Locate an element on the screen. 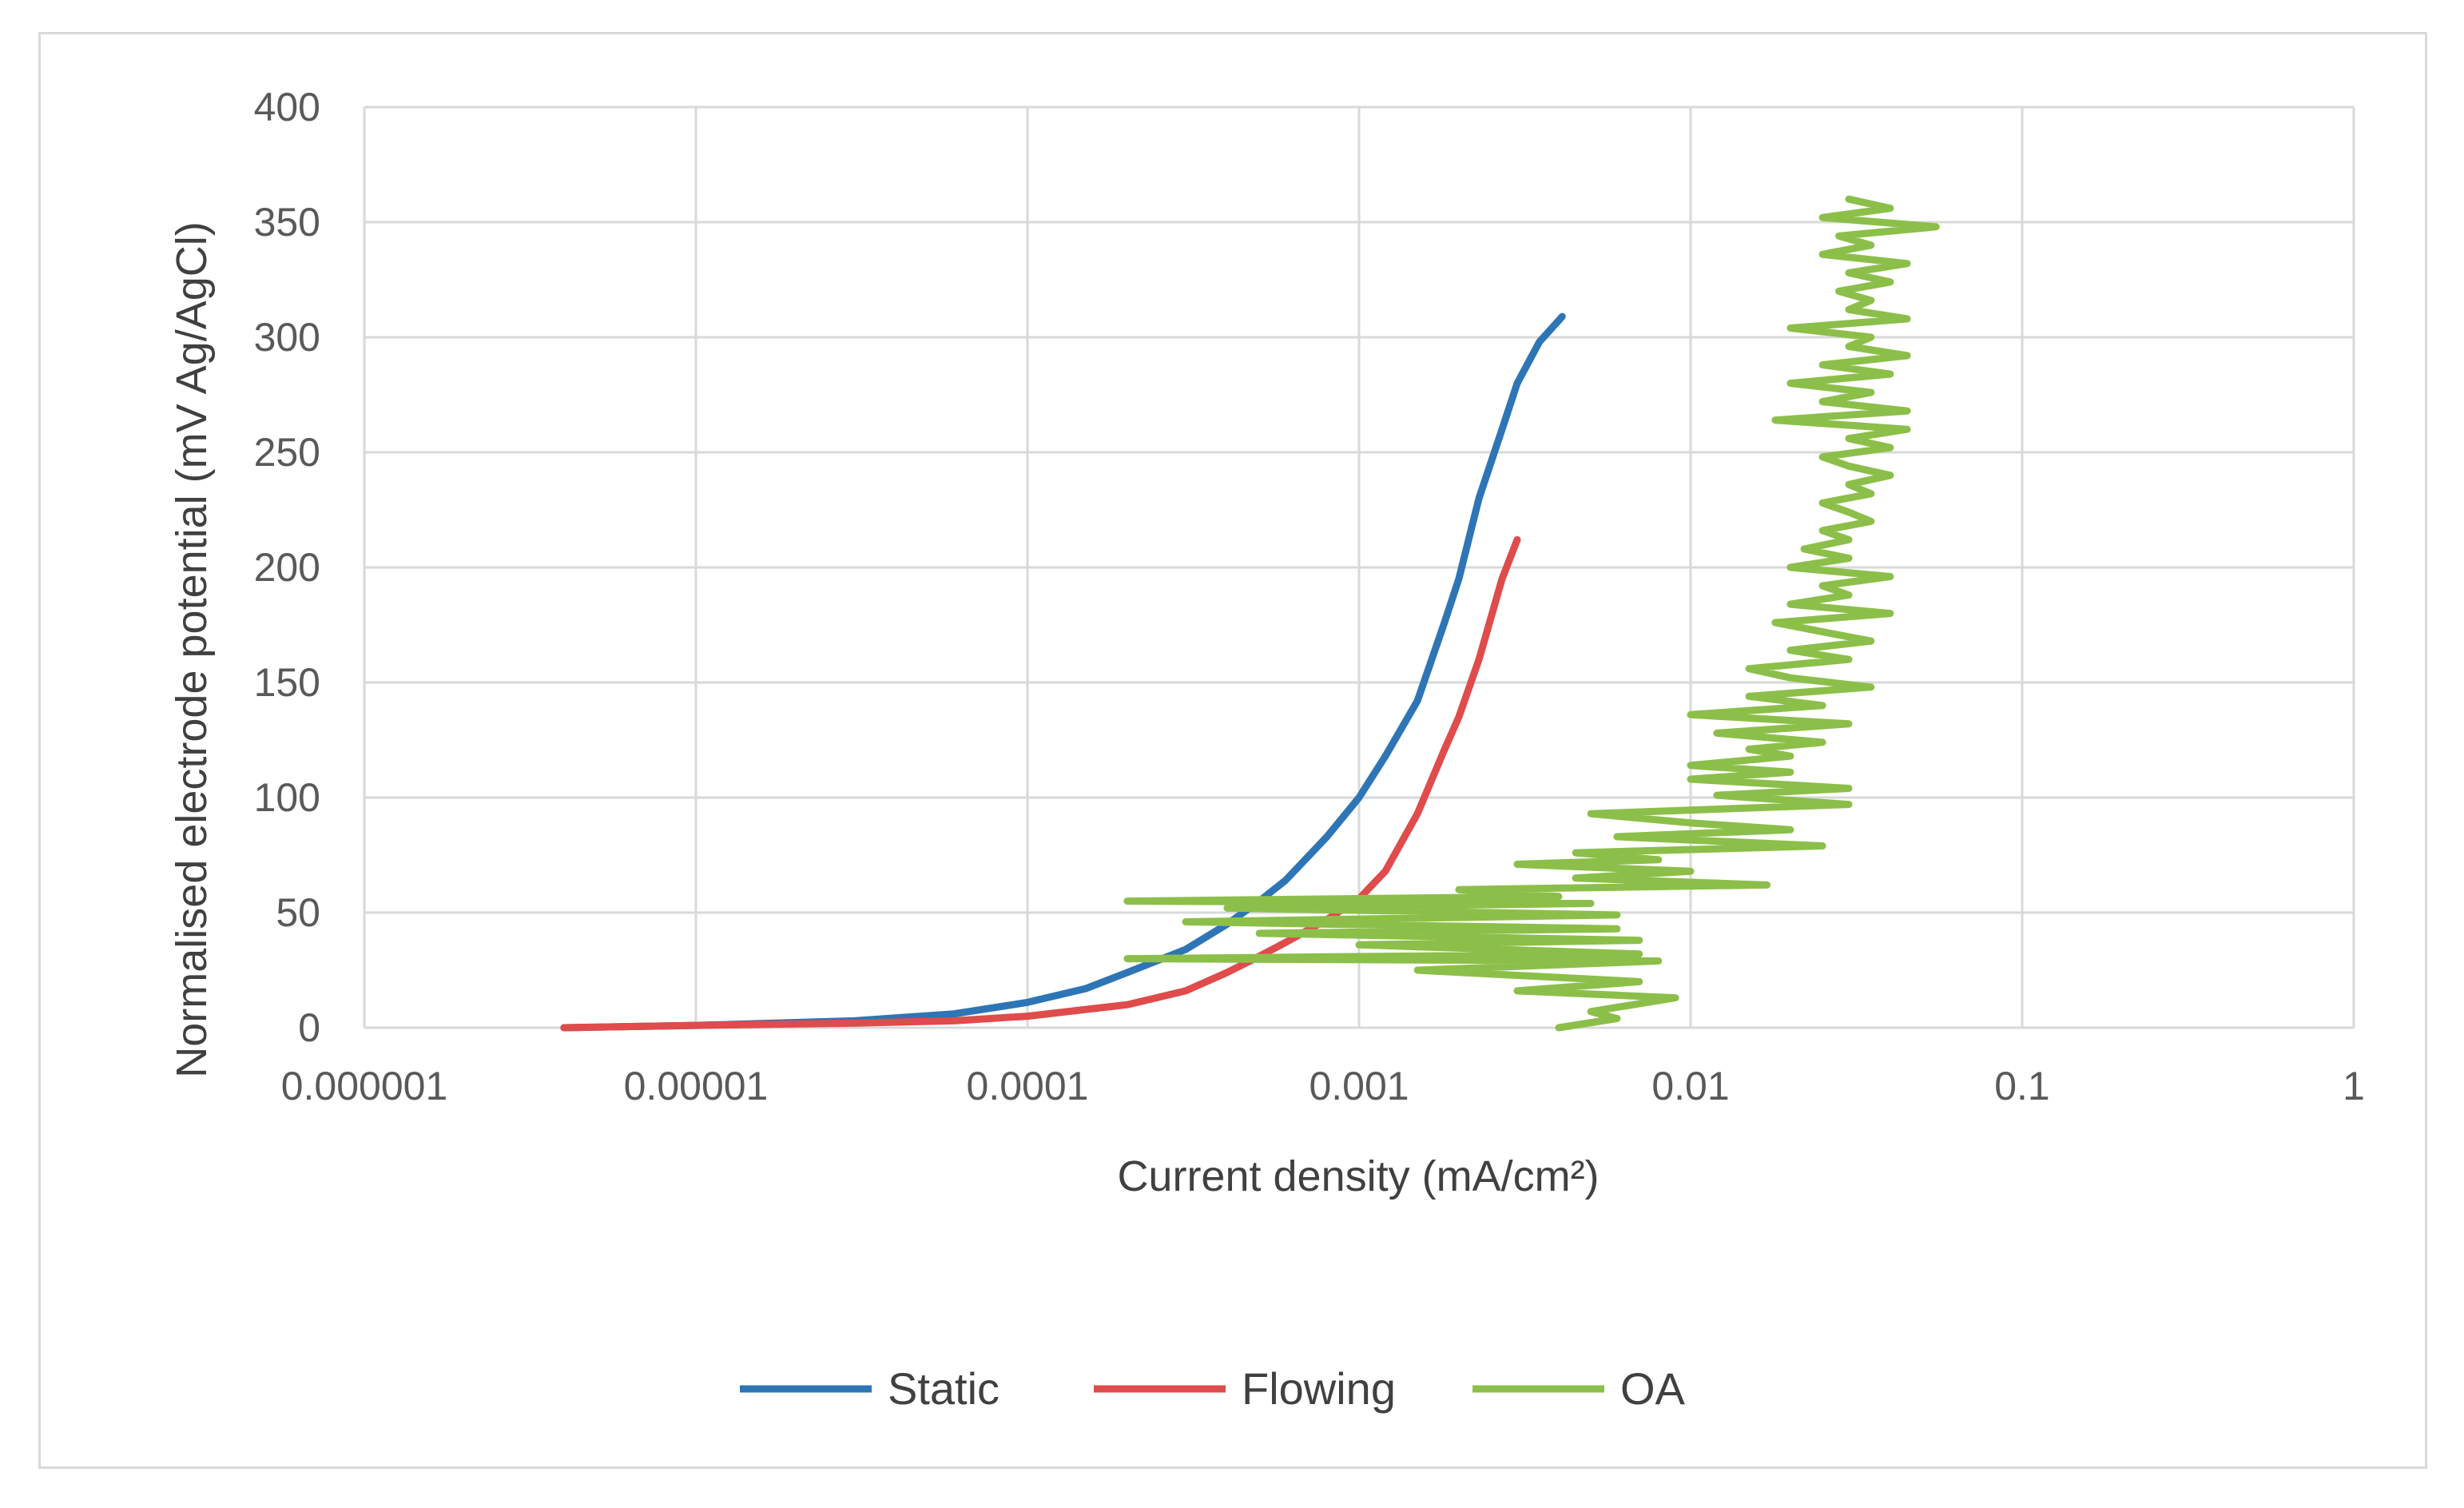 This screenshot has width=2464, height=1508. x-tick-label: 1 is located at coordinates (2354, 1086).